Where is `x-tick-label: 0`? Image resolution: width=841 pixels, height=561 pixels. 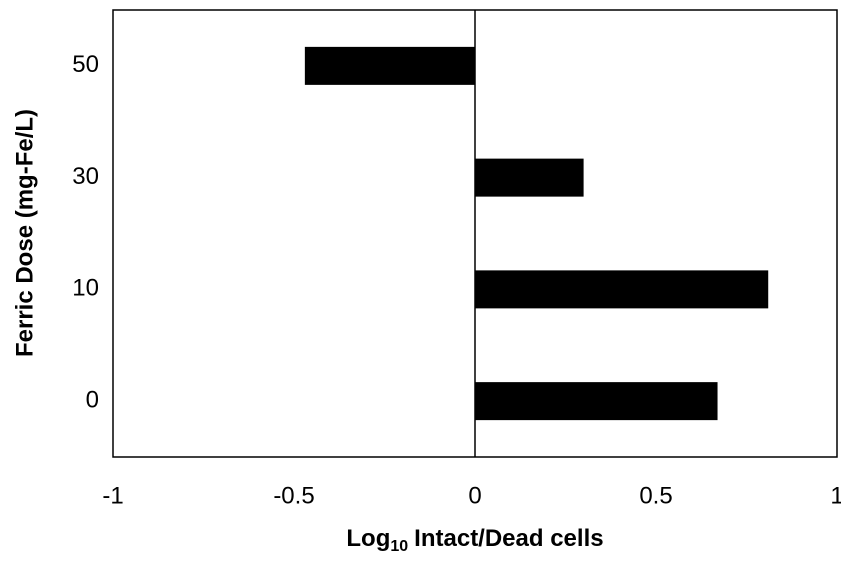 x-tick-label: 0 is located at coordinates (474, 495).